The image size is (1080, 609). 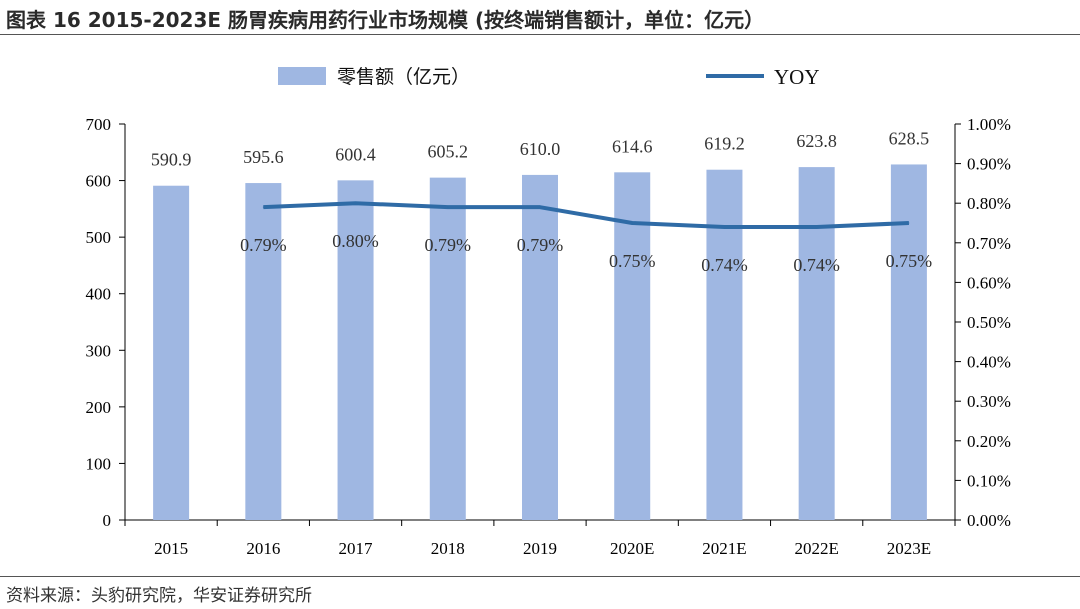 What do you see at coordinates (403, 77) in the screenshot?
I see `legend-bar-label: 零售额（亿元）` at bounding box center [403, 77].